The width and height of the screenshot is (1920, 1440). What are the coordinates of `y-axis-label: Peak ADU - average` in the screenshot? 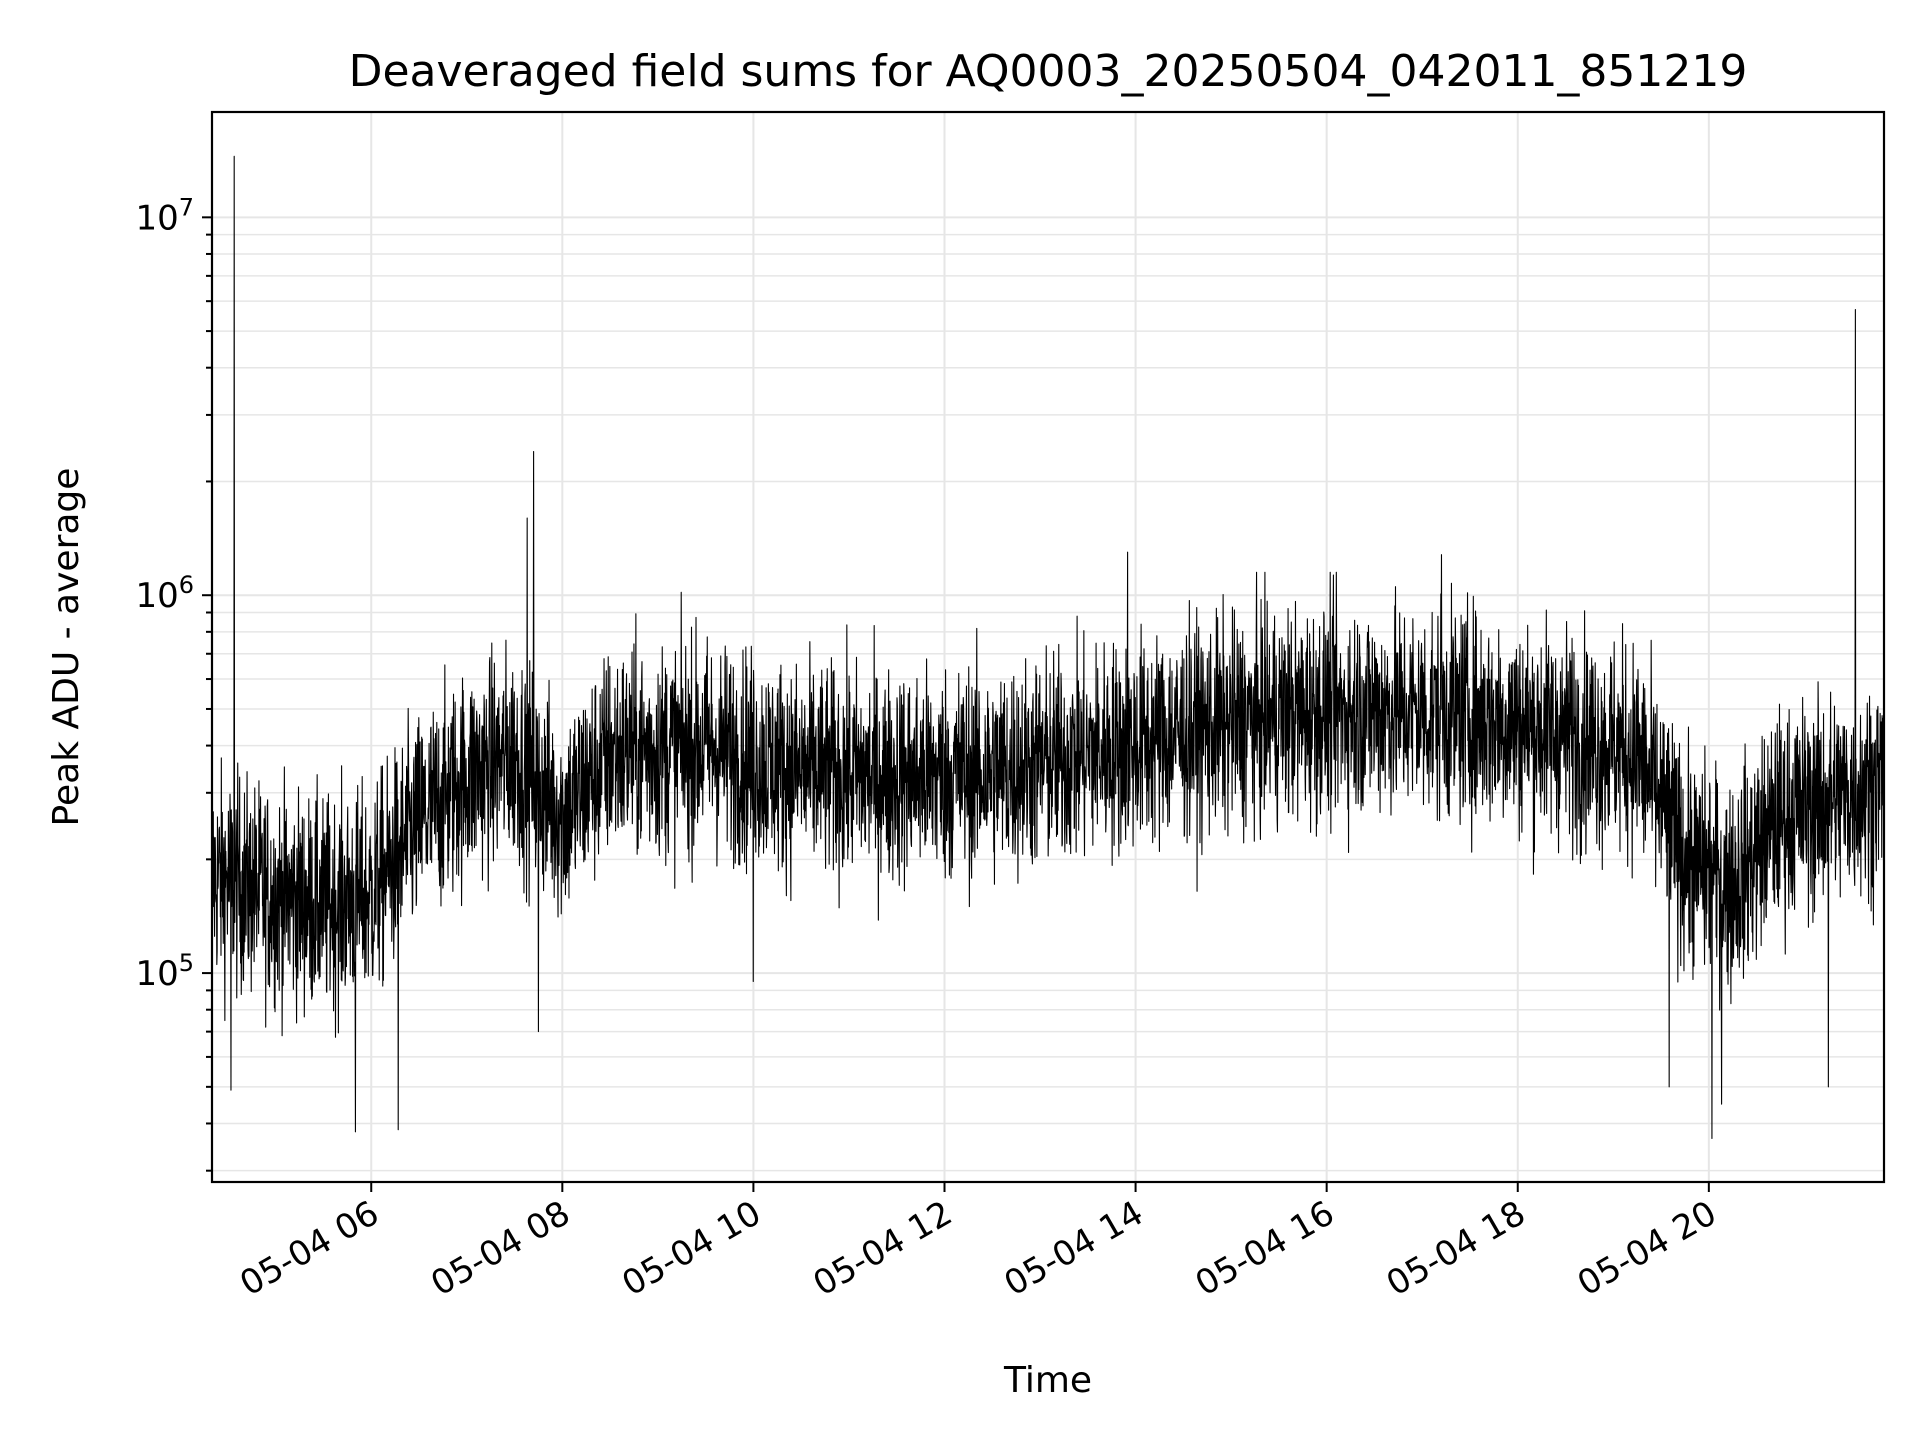 It's located at (66, 647).